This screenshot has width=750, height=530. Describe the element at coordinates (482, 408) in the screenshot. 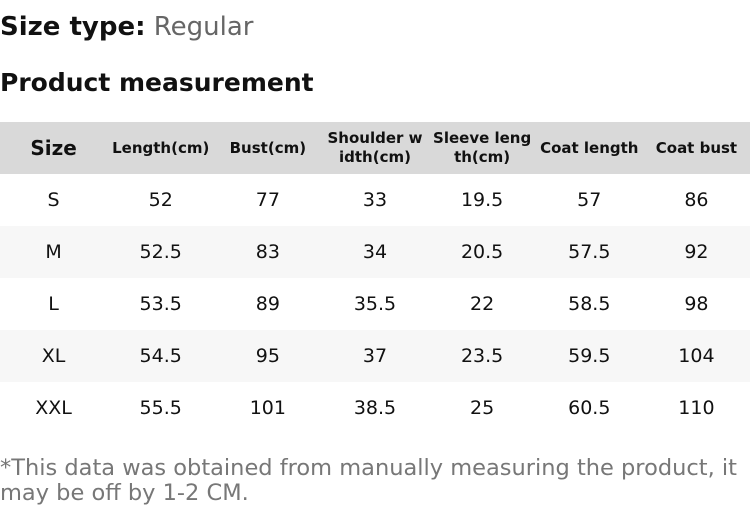

I see `table-cell: 25` at that location.